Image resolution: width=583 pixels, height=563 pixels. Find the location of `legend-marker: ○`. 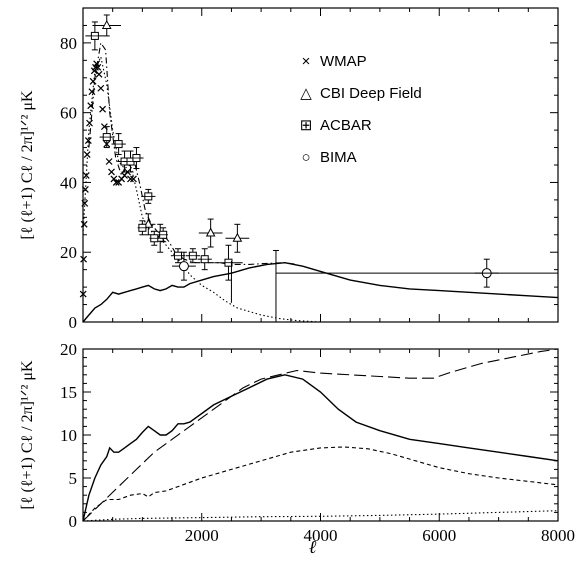

legend-marker: ○ is located at coordinates (305, 157).